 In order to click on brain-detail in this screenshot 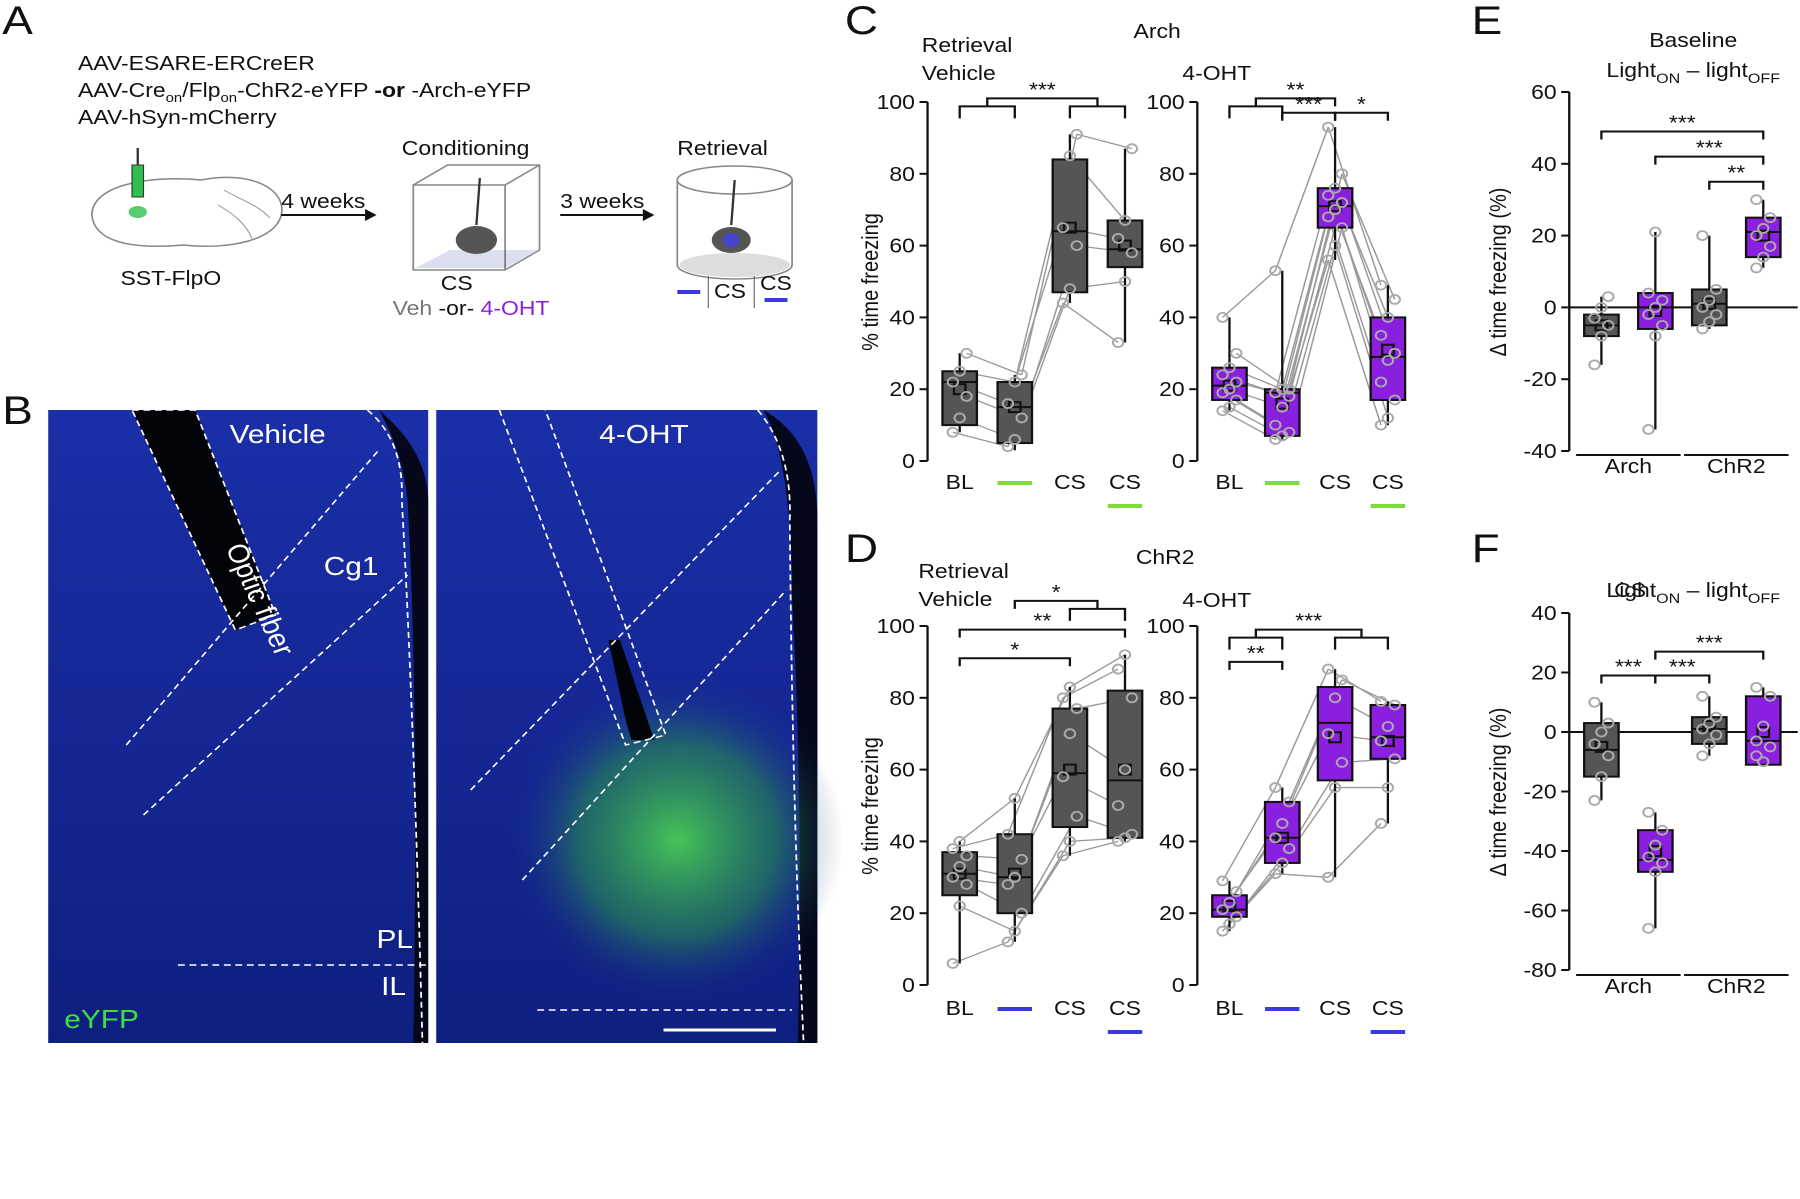, I will do `click(244, 215)`.